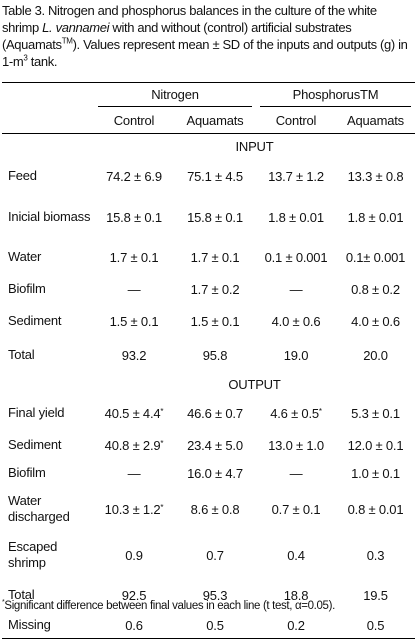  I want to click on cell: 18.8, so click(296, 595).